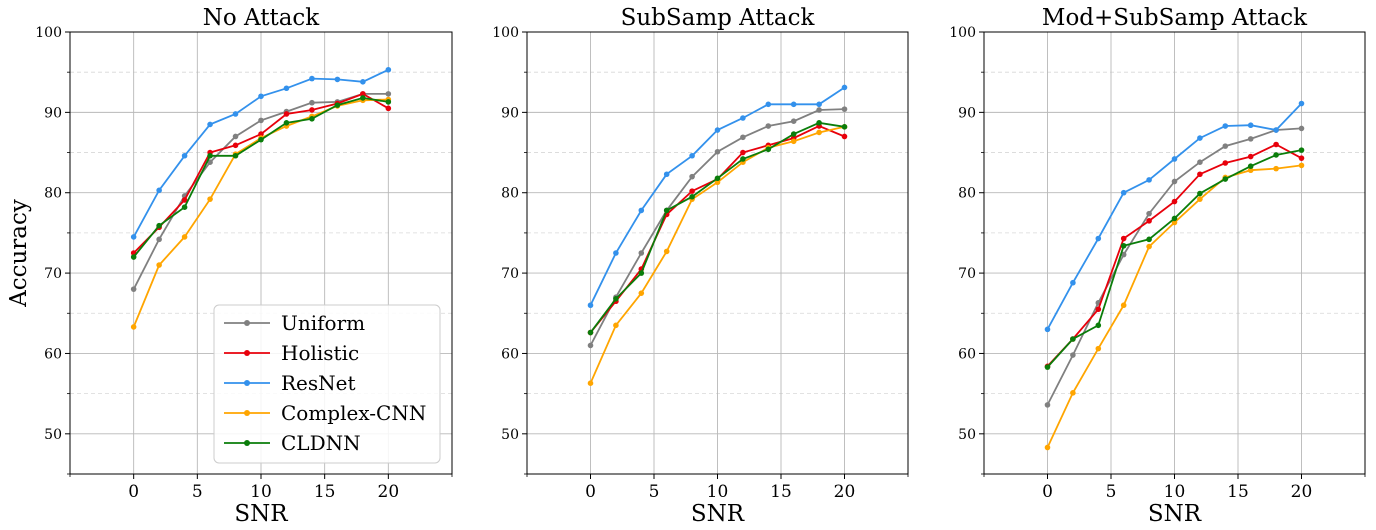  Describe the element at coordinates (318, 383) in the screenshot. I see `legend-label: ResNet` at that location.